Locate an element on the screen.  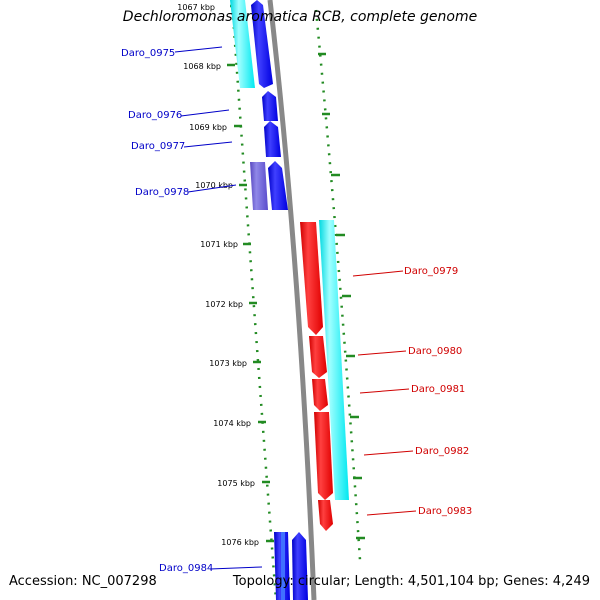
right-leaders is located at coordinates (384, 393).